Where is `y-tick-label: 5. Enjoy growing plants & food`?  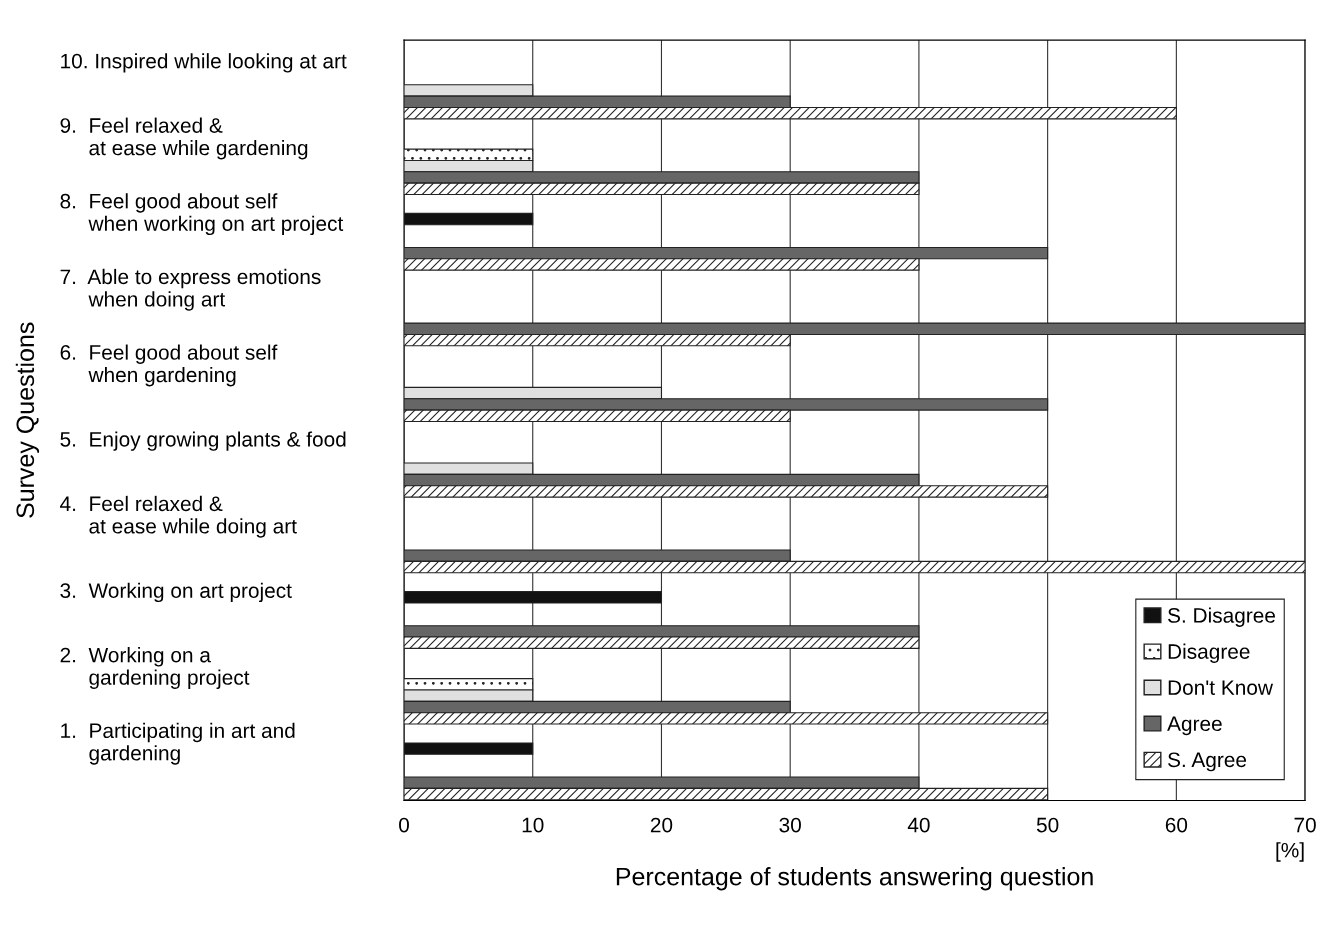
y-tick-label: 5. Enjoy growing plants & food is located at coordinates (203, 441).